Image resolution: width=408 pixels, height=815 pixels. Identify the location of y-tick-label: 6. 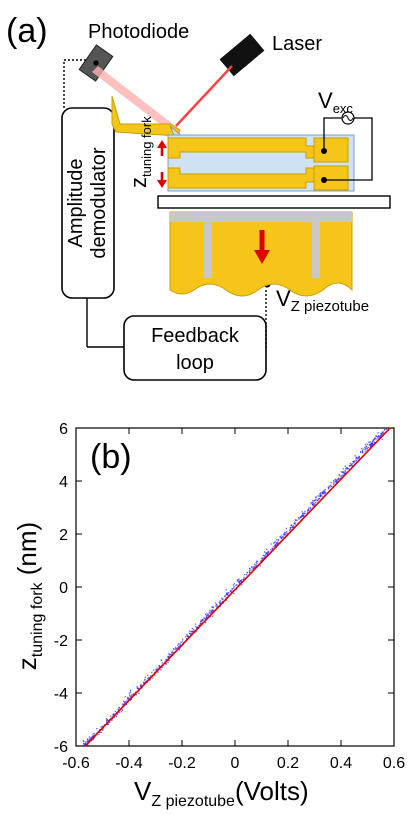
(63, 429).